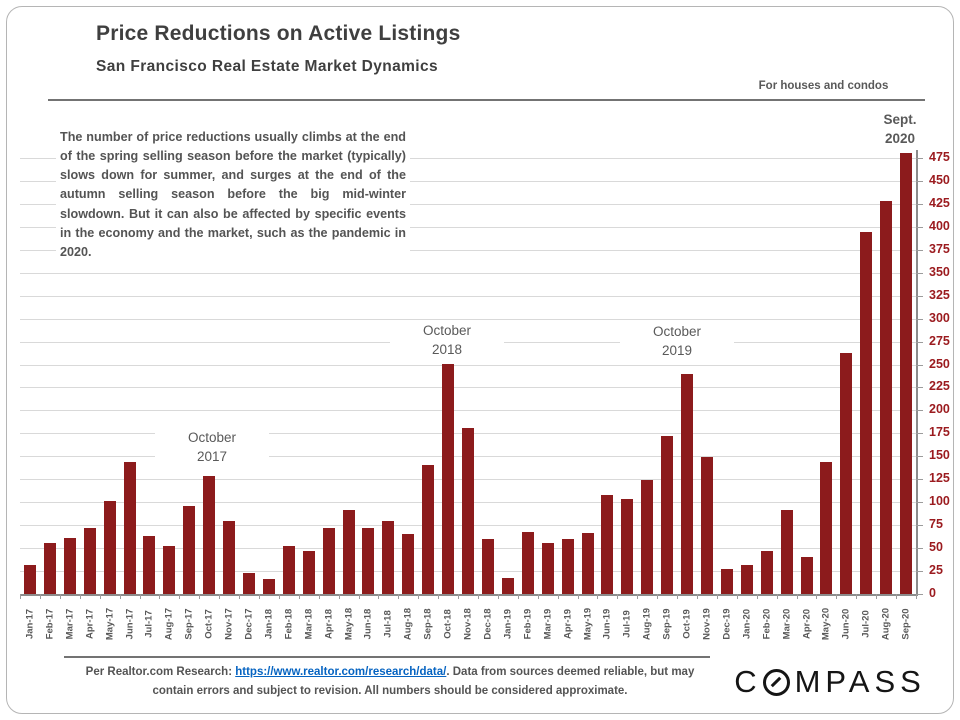  Describe the element at coordinates (866, 624) in the screenshot. I see `x-axis-label-Jul-20: Jul-20` at that location.